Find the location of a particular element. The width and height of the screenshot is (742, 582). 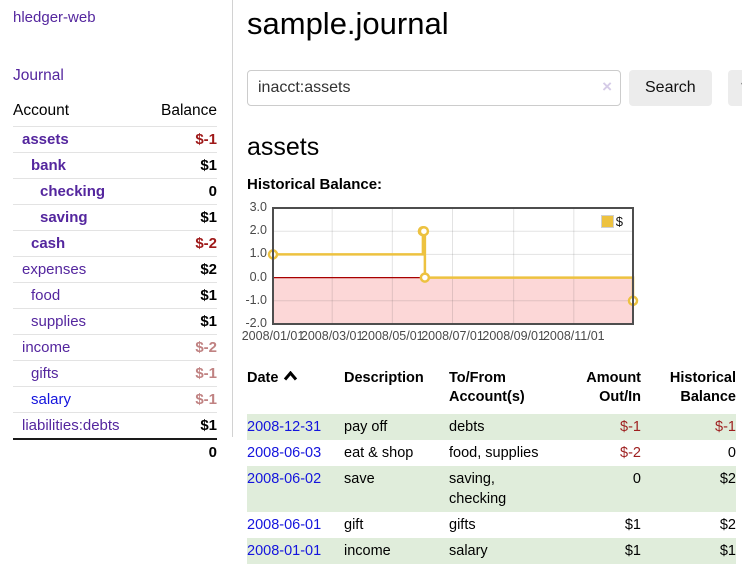

account-link-liabilities-debts: liabilities:debts is located at coordinates (71, 425).